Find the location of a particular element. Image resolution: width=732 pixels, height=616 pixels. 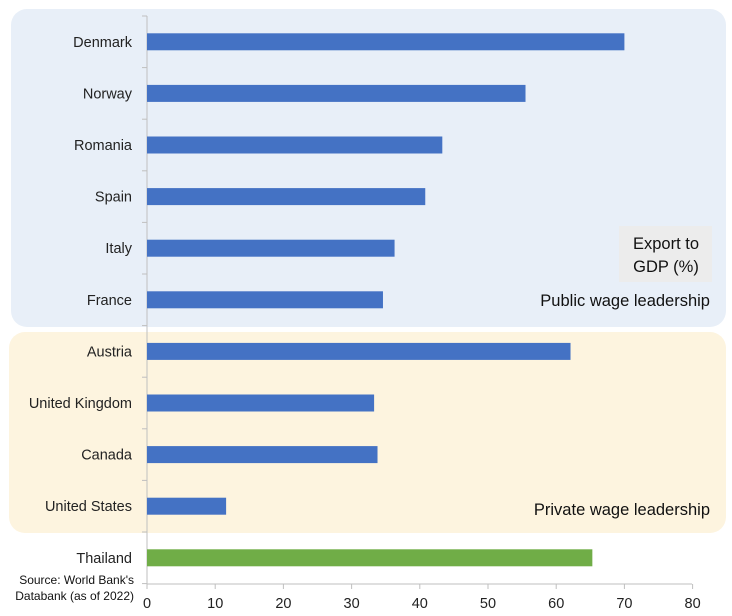

category-label-thailand: Thailand is located at coordinates (104, 559).